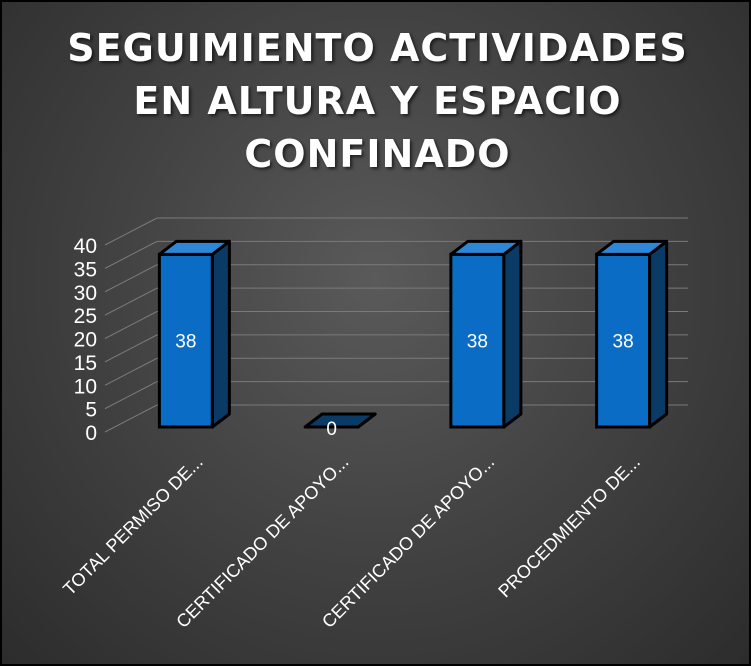 The image size is (751, 666). I want to click on y-tick-label: 25, so click(85, 316).